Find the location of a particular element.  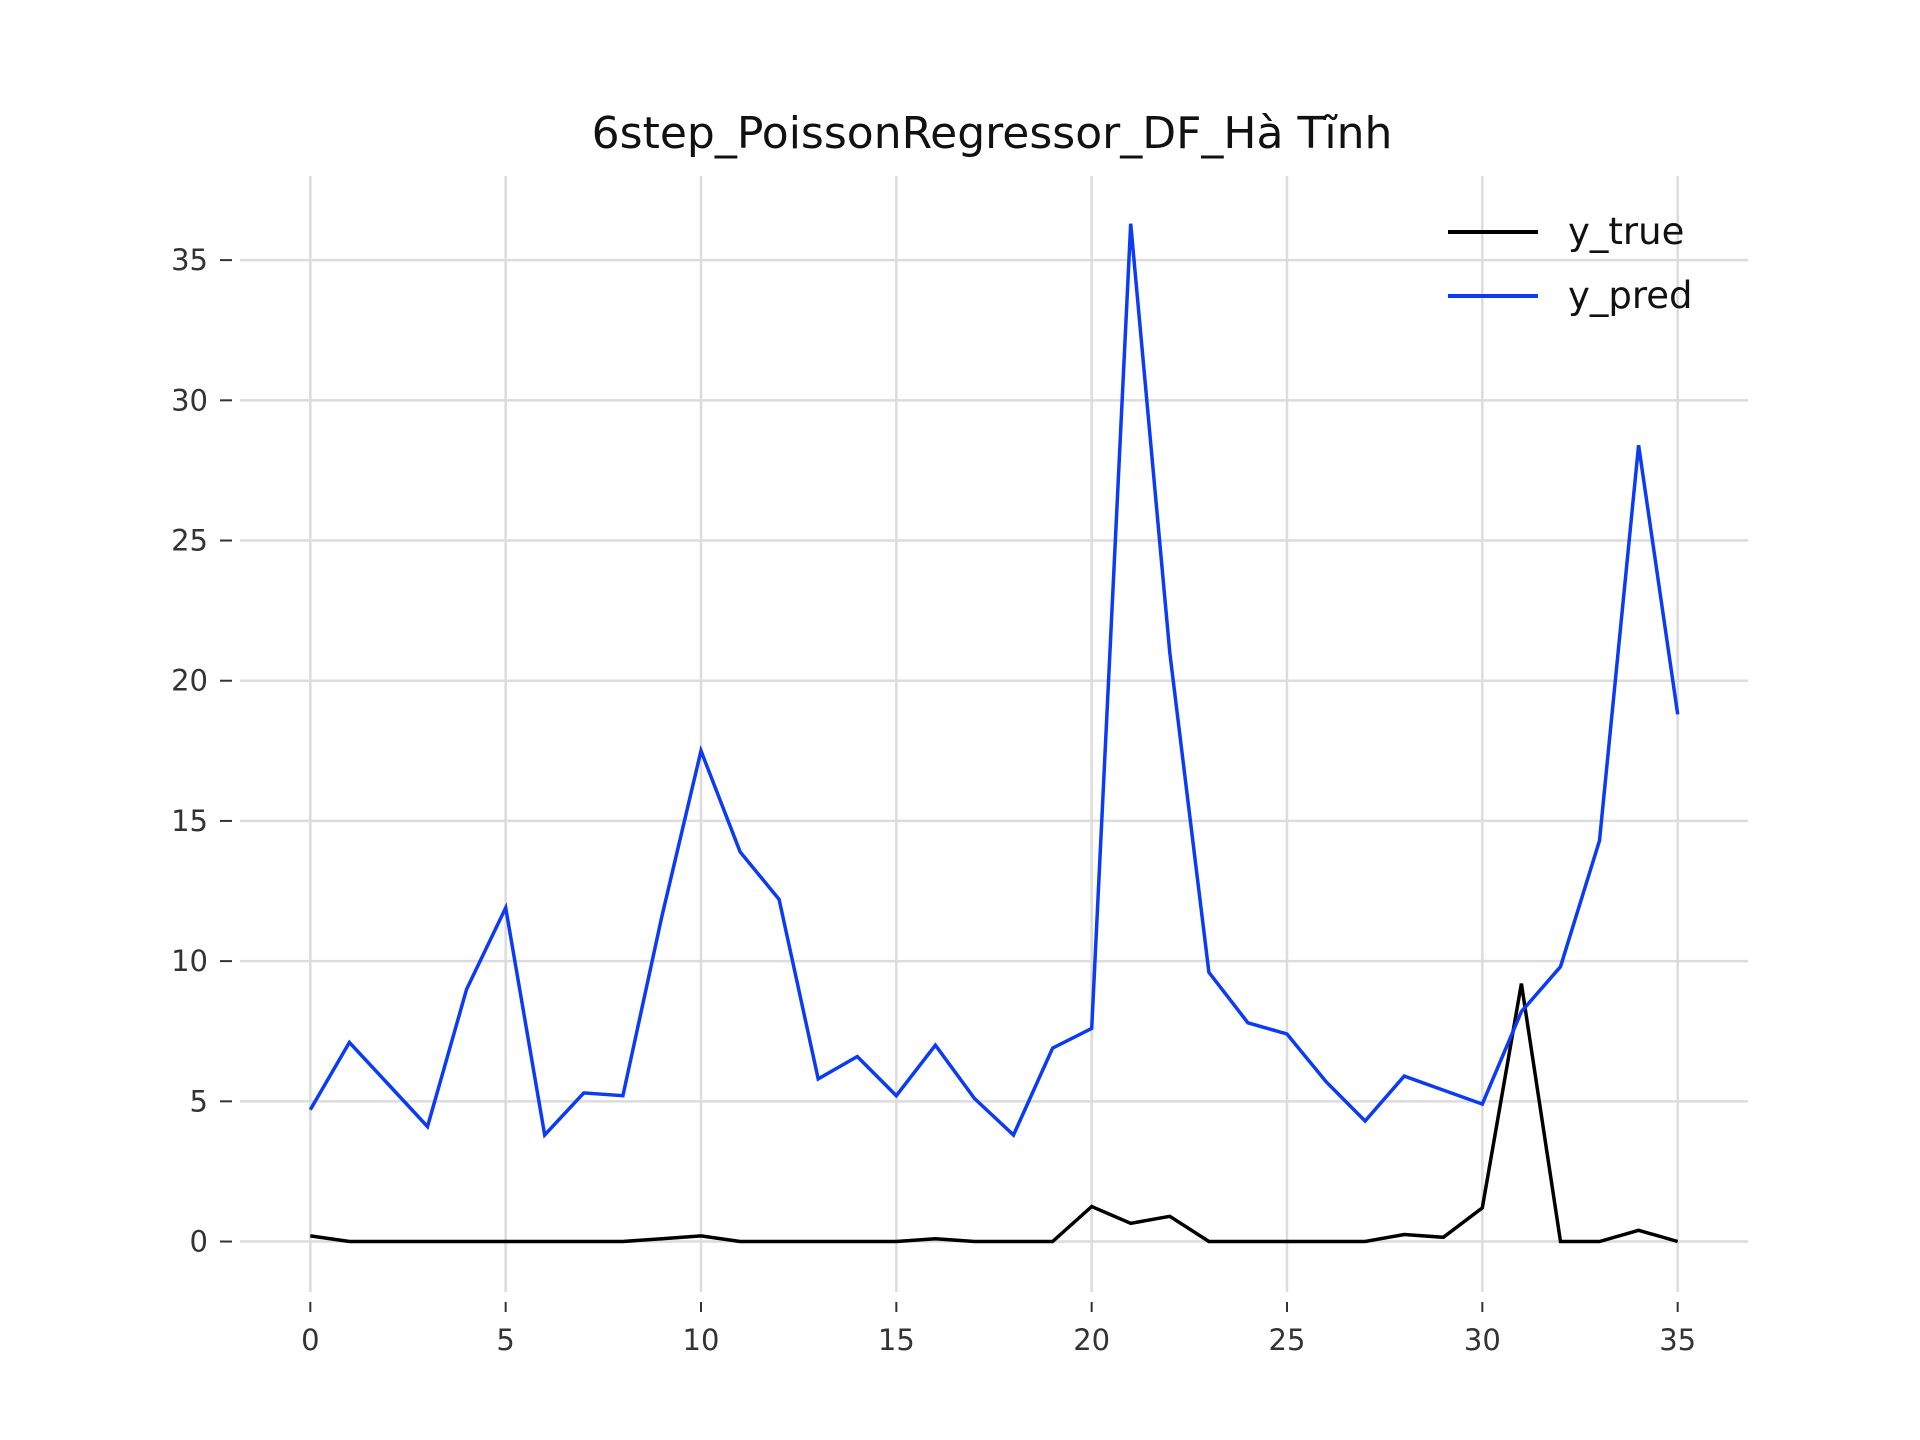

x-tick-label-25: 25 is located at coordinates (1287, 1340).